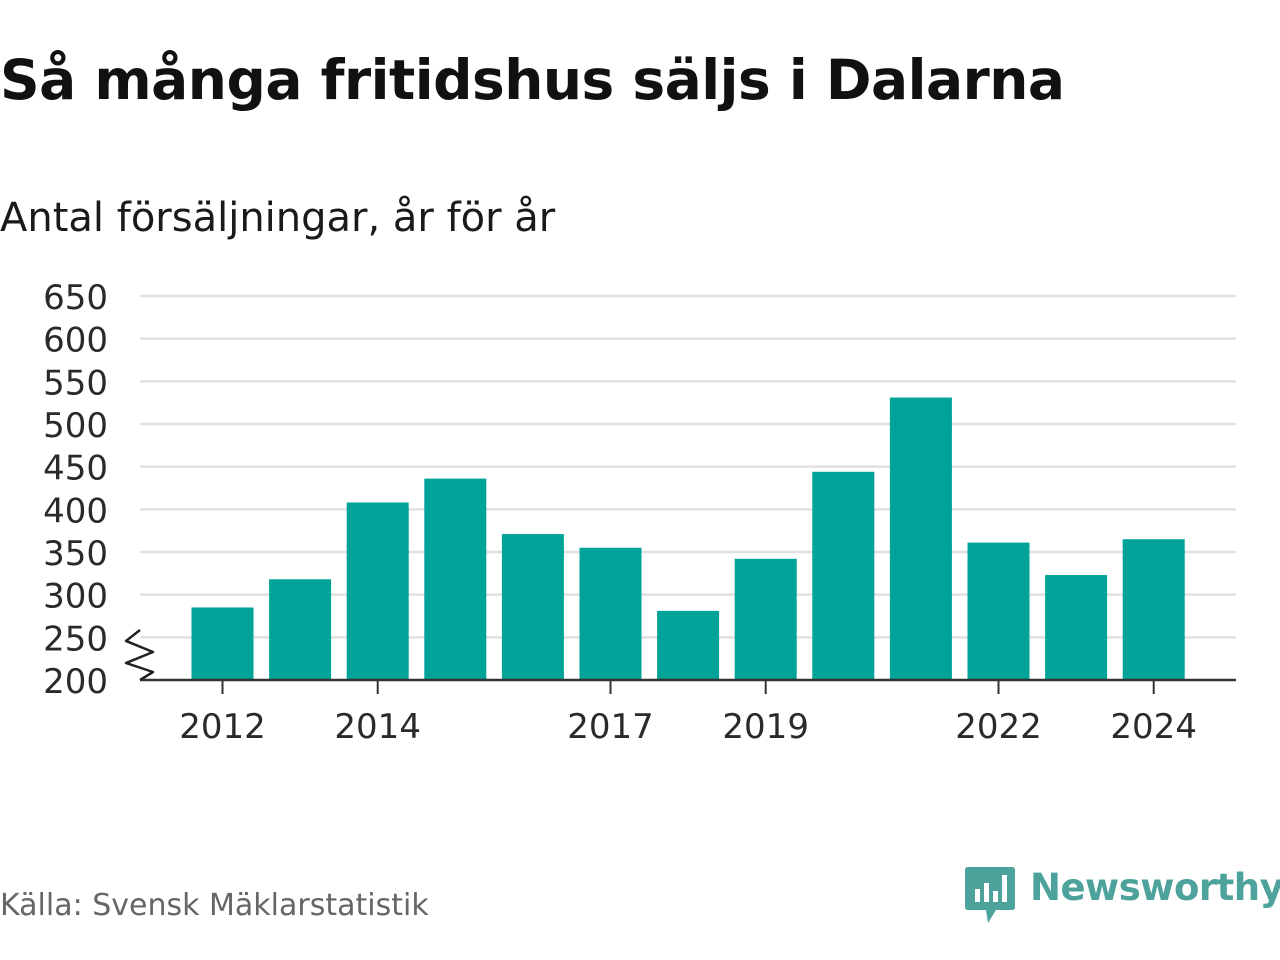 The height and width of the screenshot is (960, 1280). I want to click on bar-2012, so click(222, 643).